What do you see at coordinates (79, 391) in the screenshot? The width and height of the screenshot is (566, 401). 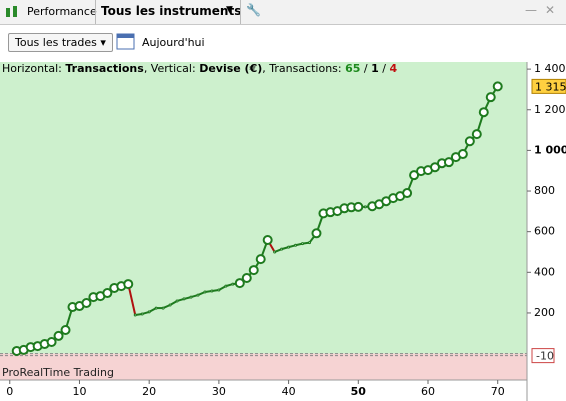 I see `x-tick-label: 10` at bounding box center [79, 391].